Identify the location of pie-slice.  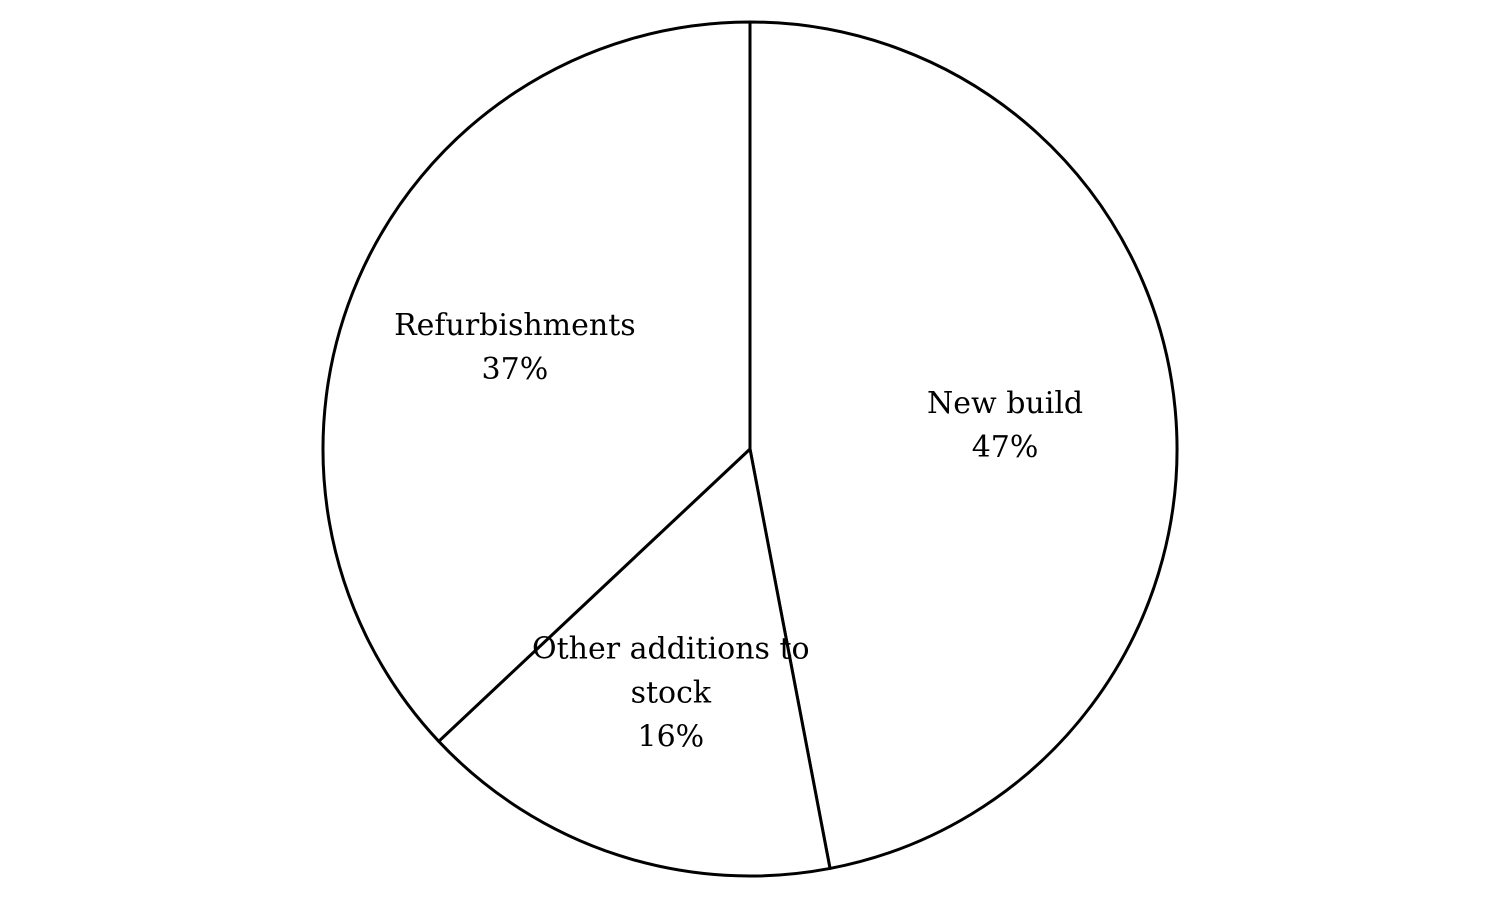
(634, 662).